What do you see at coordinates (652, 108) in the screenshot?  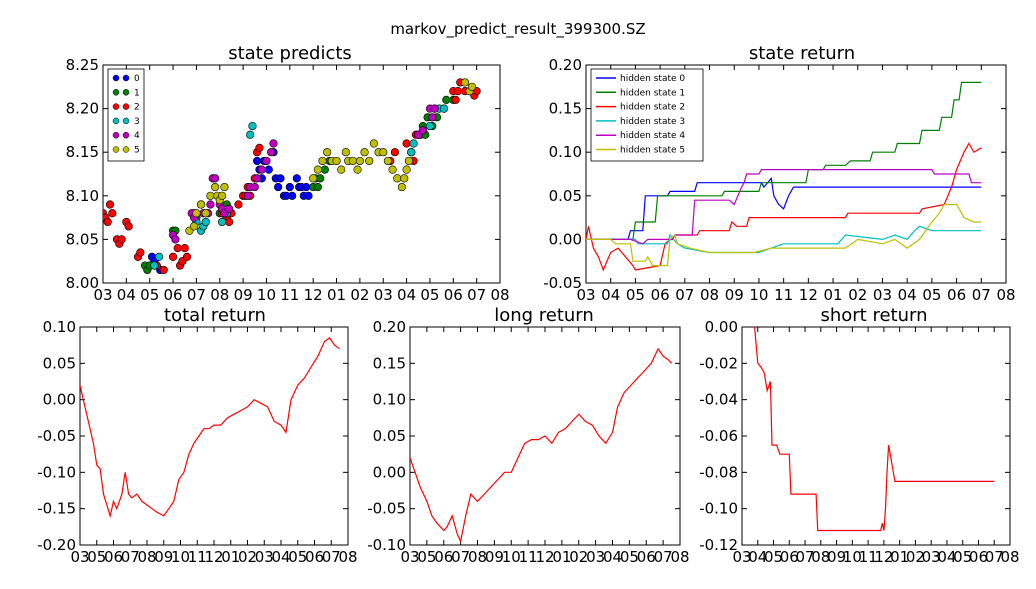 I see `legend-label: hidden state 2` at bounding box center [652, 108].